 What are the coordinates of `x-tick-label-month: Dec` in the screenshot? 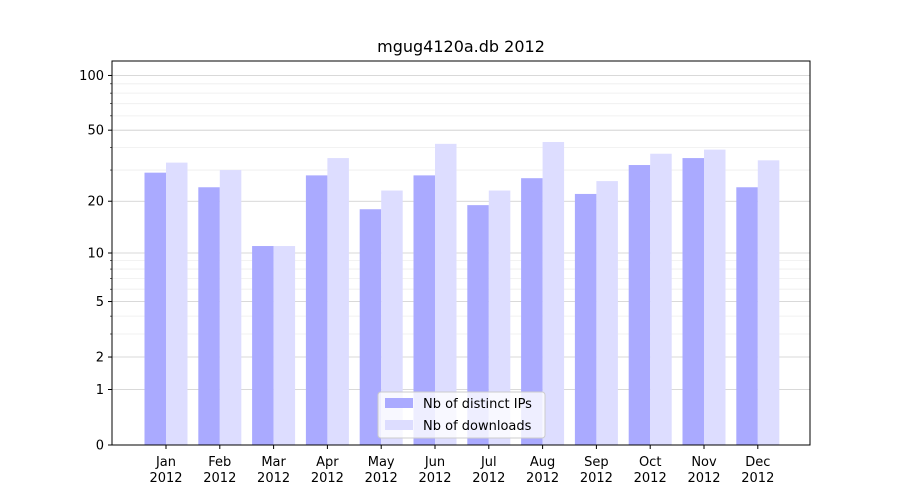 It's located at (757, 462).